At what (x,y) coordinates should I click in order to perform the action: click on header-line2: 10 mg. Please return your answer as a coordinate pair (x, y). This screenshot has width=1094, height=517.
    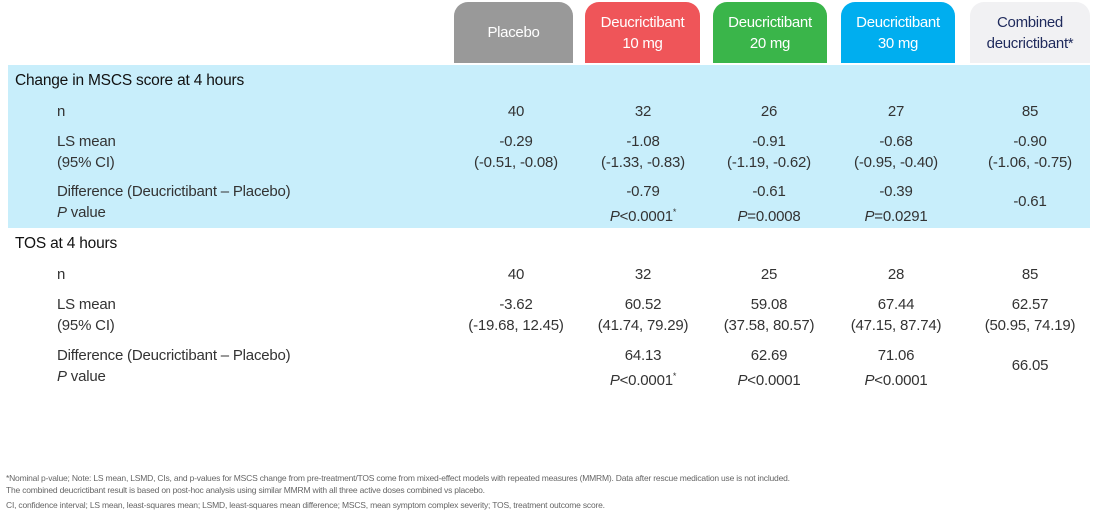
    Looking at the image, I should click on (642, 43).